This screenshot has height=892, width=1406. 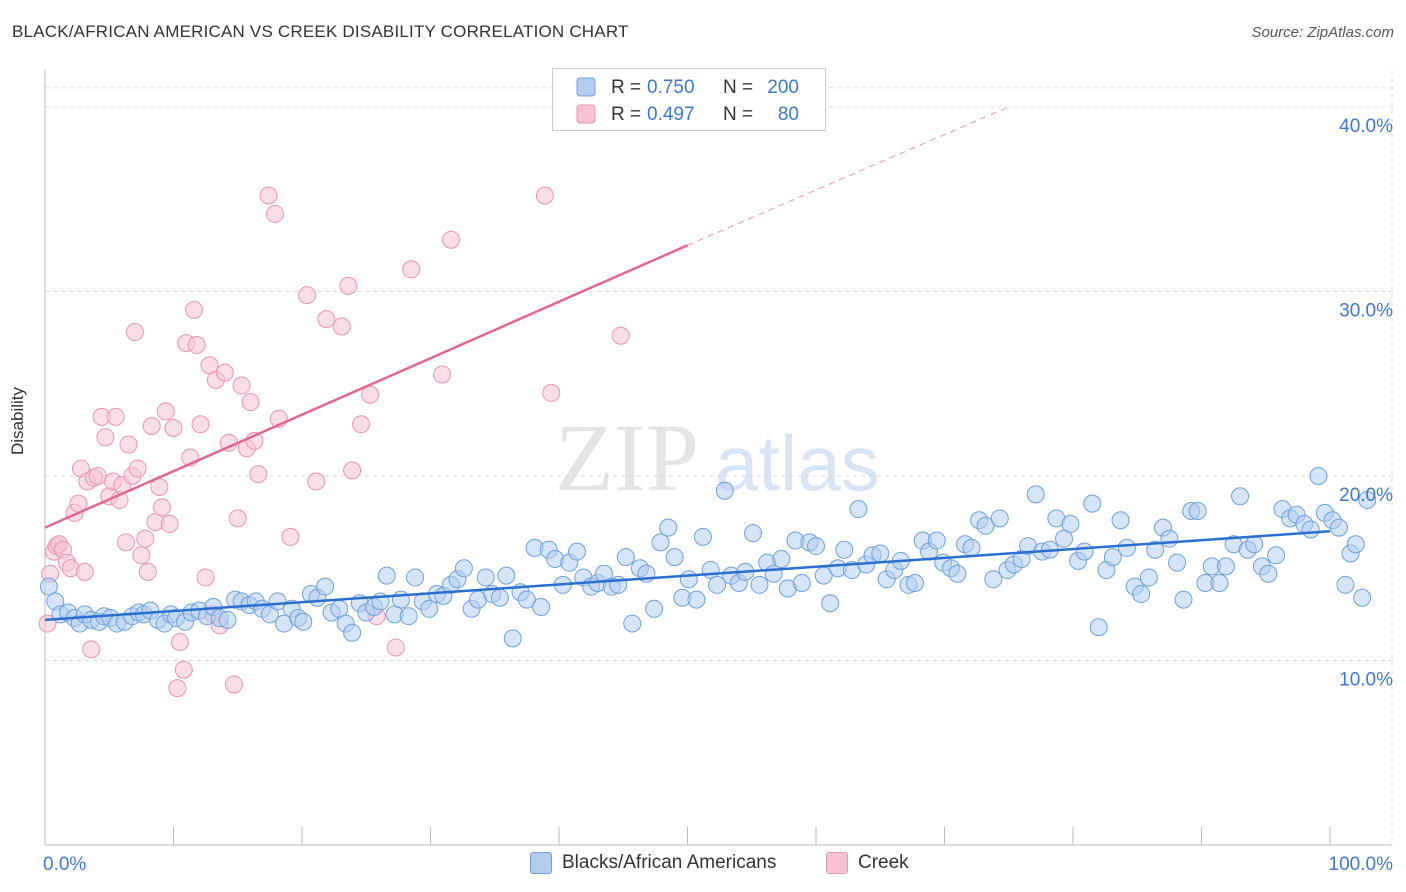 What do you see at coordinates (366, 386) in the screenshot?
I see `creek-trend-line` at bounding box center [366, 386].